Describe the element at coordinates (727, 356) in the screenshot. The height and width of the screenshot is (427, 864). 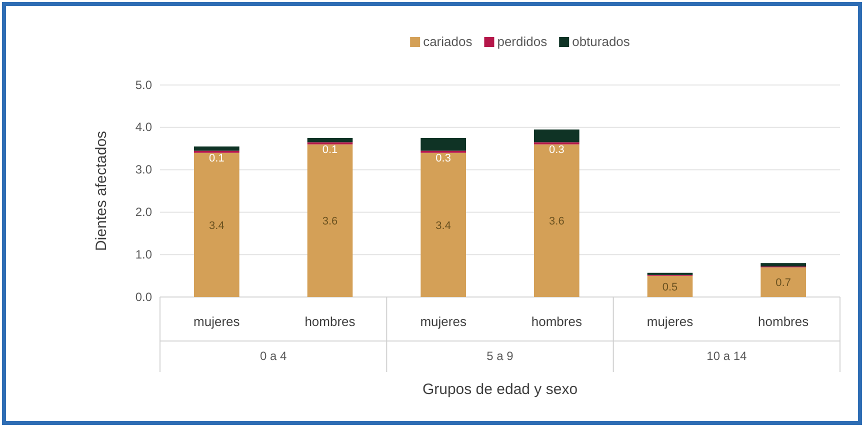
I see `text: 10 a 14` at that location.